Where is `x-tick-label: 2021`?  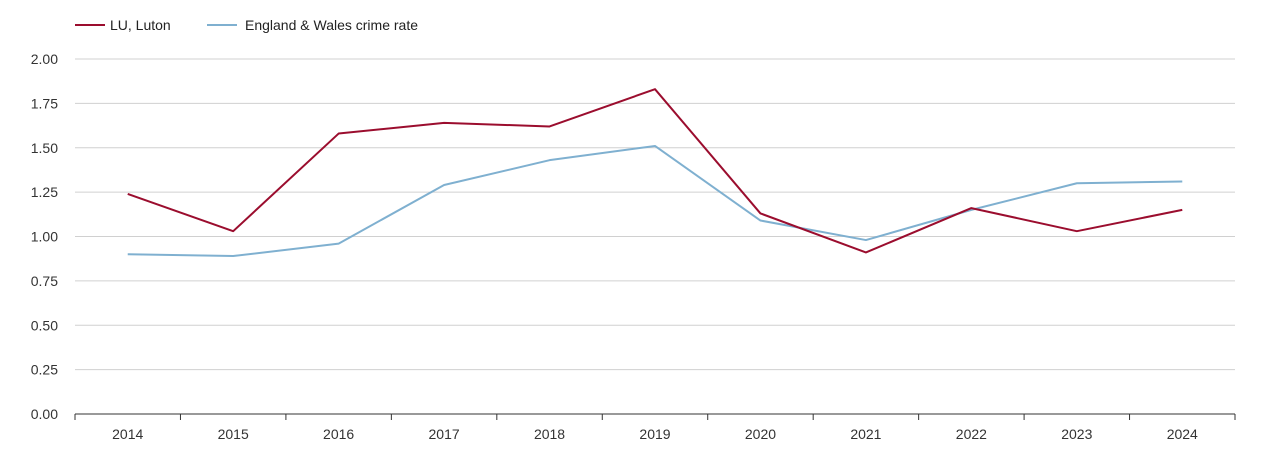 x-tick-label: 2021 is located at coordinates (865, 434).